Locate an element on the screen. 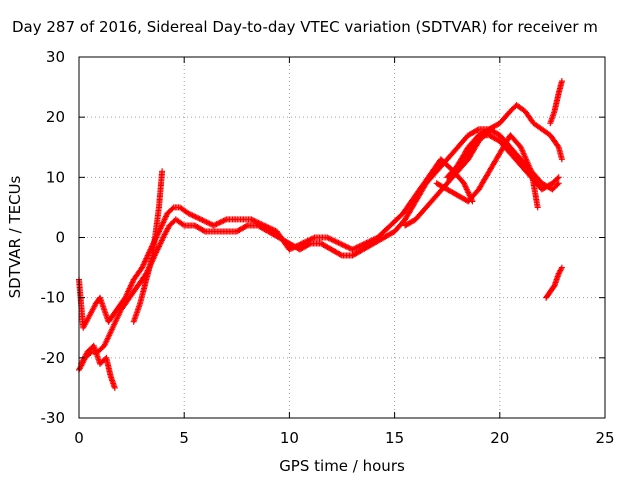 This screenshot has height=480, width=640. series-sat-i is located at coordinates (98, 366).